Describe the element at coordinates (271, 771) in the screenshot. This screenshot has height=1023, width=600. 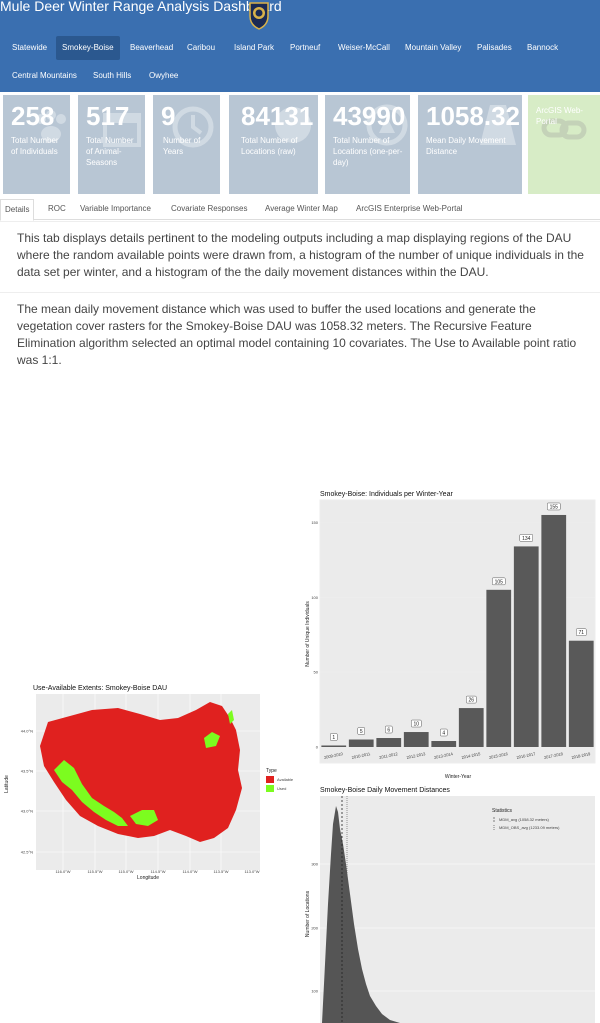
I see `map-legend-title: Type` at that location.